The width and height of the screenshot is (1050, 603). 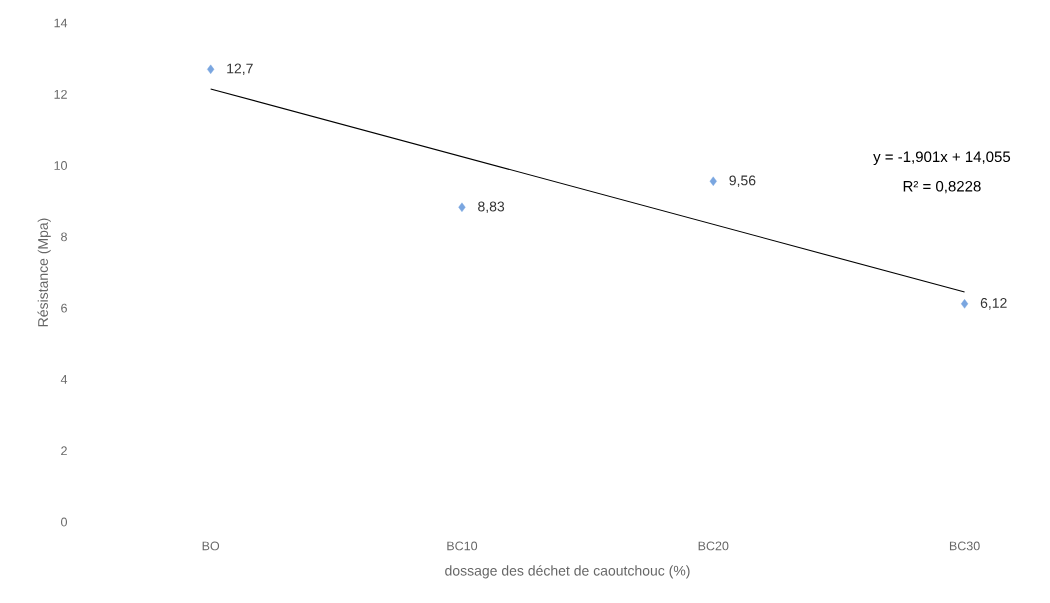 I want to click on data-label: 9,56, so click(x=742, y=181).